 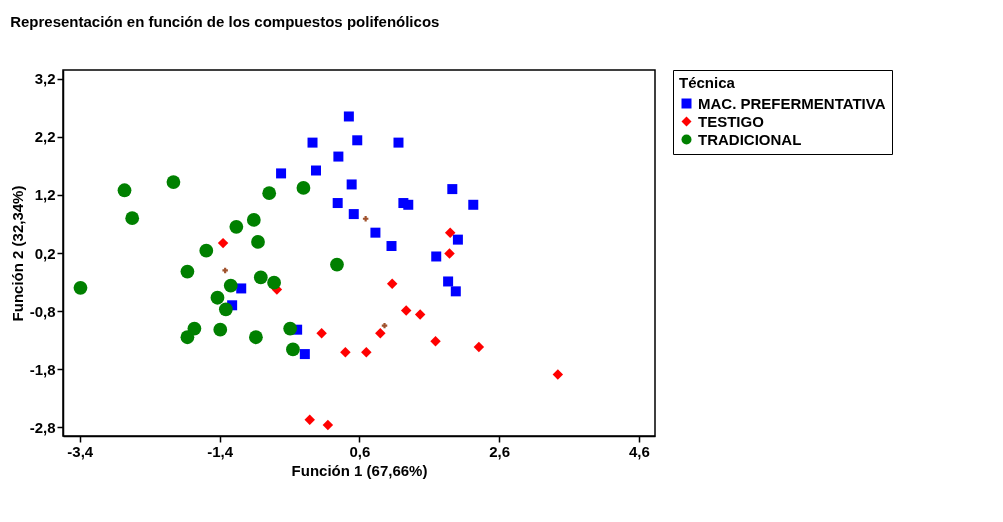 I want to click on legend-label: TRADICIONAL, so click(x=750, y=139).